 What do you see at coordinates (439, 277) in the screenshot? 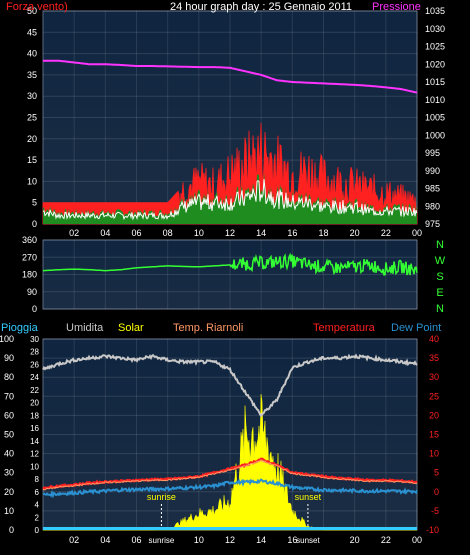
I see `compass-letter: S` at bounding box center [439, 277].